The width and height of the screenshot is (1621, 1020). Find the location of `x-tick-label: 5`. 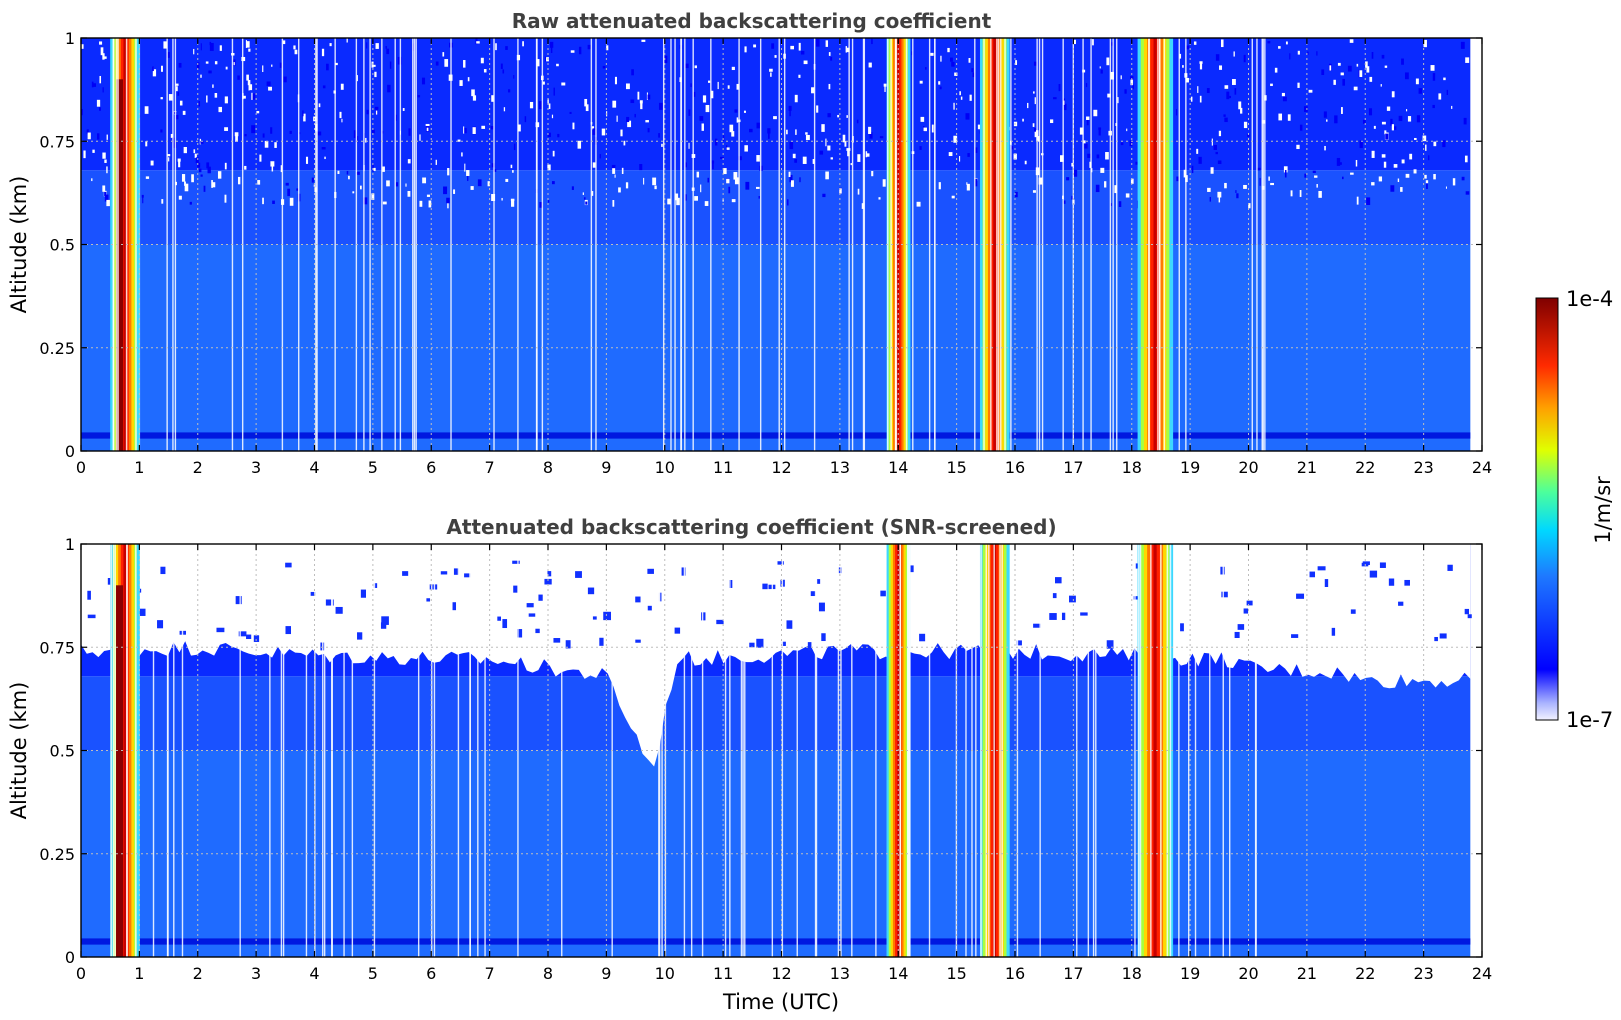

x-tick-label: 5 is located at coordinates (373, 973).